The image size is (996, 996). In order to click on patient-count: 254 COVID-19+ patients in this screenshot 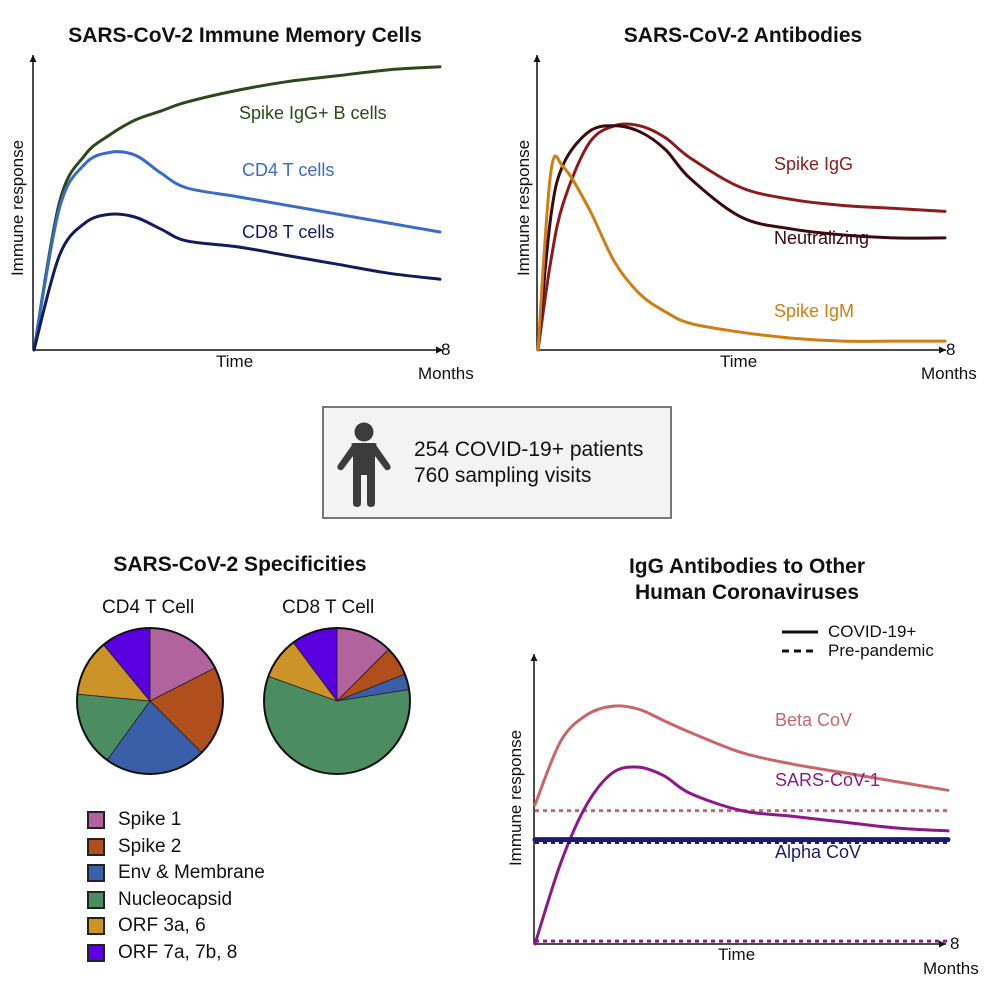, I will do `click(529, 449)`.